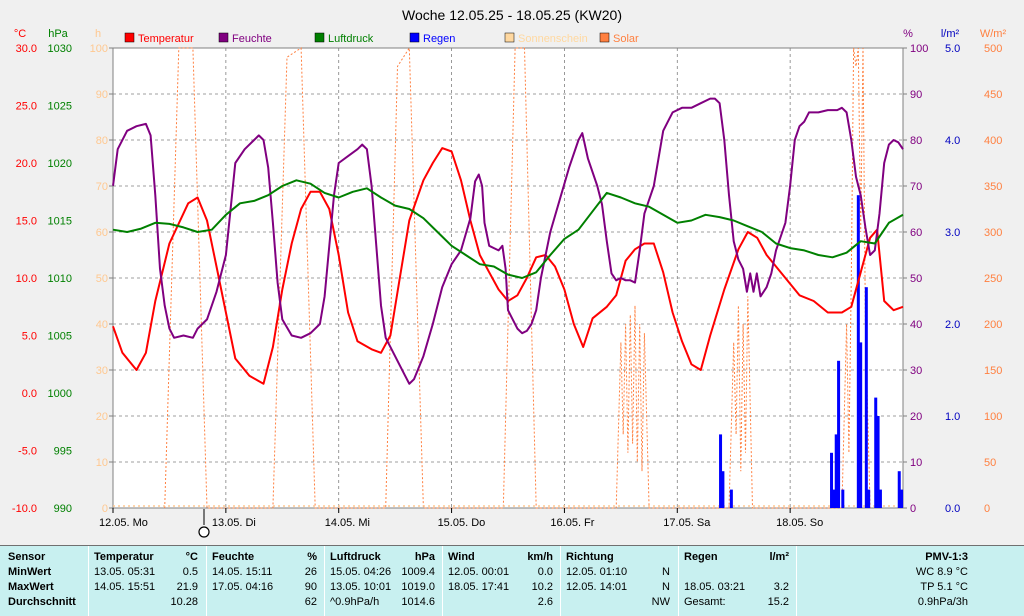 Image resolution: width=1024 pixels, height=616 pixels. Describe the element at coordinates (361, 587) in the screenshot. I see `stat-press-time: 13.05. 10:01` at that location.